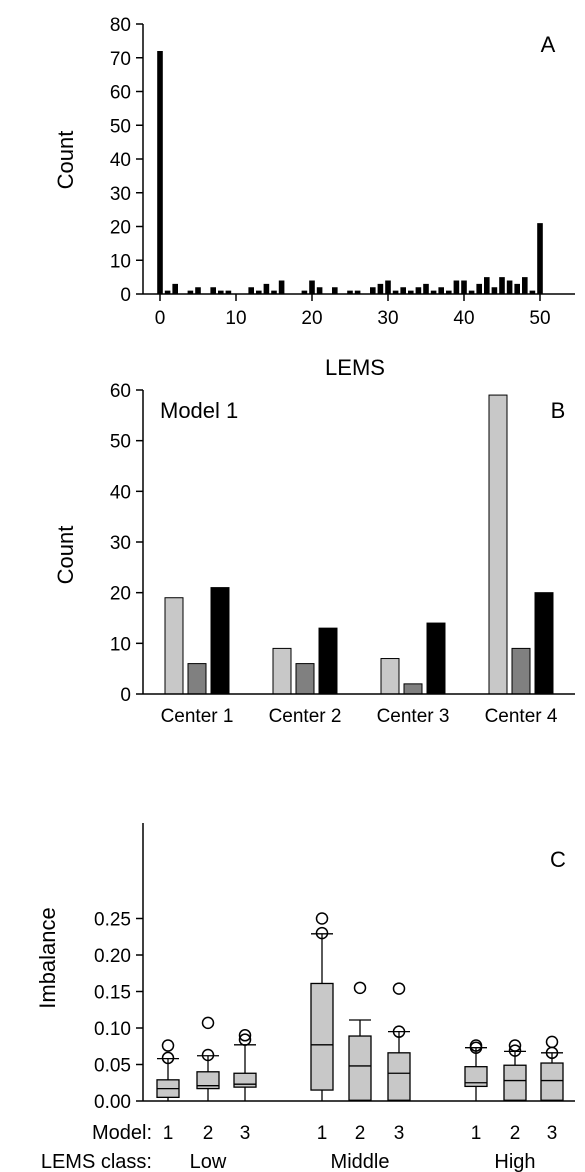 The image size is (585, 1172). What do you see at coordinates (463, 318) in the screenshot?
I see `x-tick-label: 40` at bounding box center [463, 318].